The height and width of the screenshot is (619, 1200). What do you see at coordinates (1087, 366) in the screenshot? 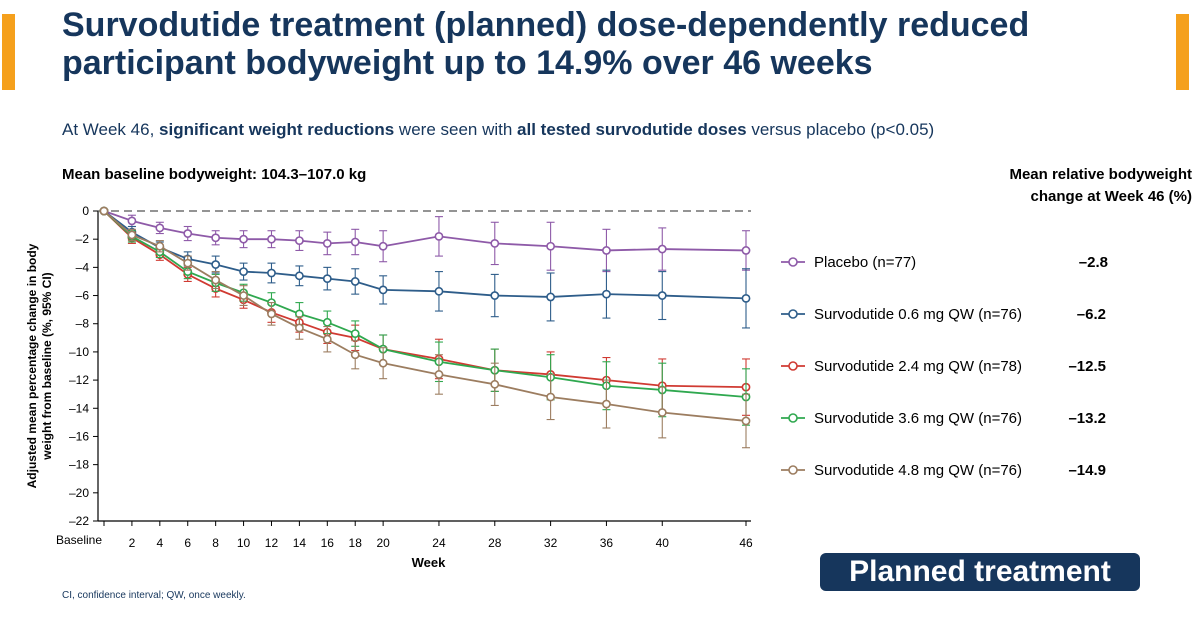
I see `week46-value: –12.5` at bounding box center [1087, 366].